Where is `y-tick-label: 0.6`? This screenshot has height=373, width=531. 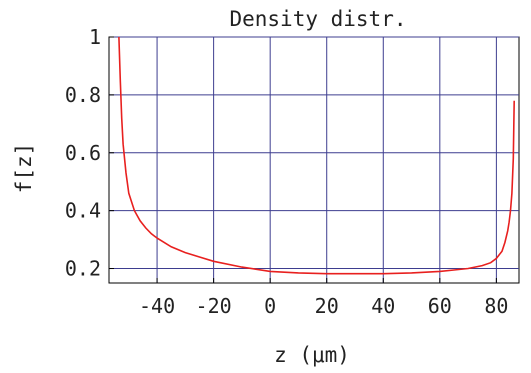
y-tick-label: 0.6 is located at coordinates (83, 153).